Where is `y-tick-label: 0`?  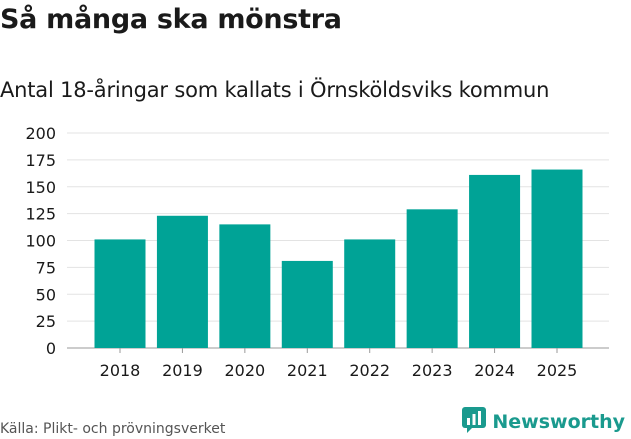 y-tick-label: 0 is located at coordinates (51, 348).